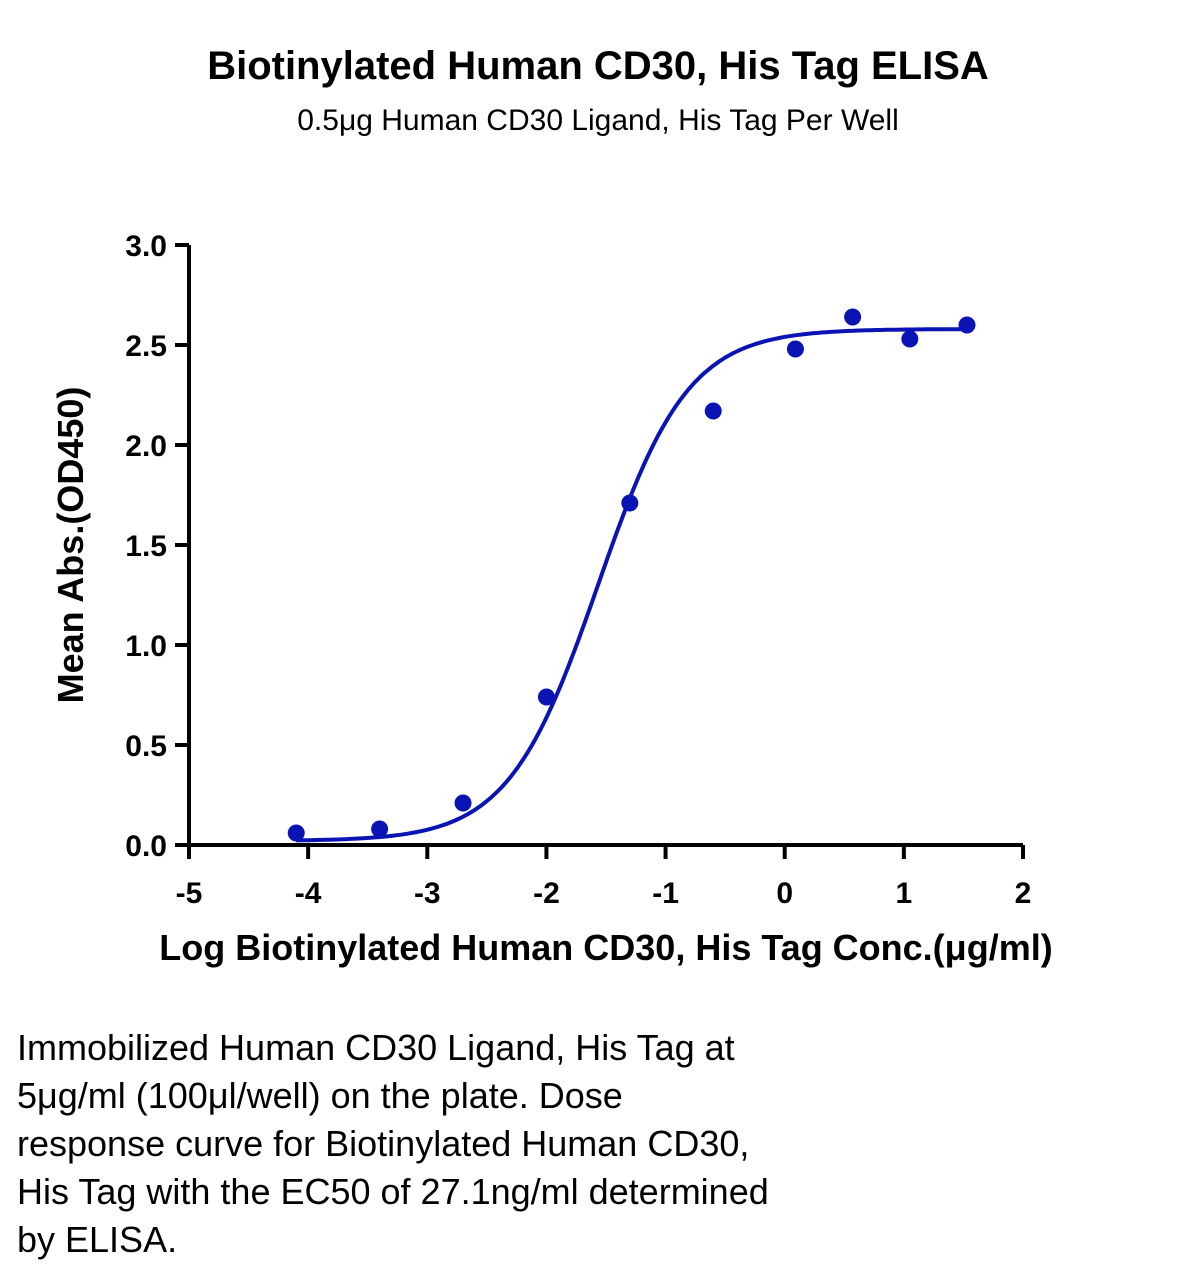 This screenshot has width=1196, height=1282. What do you see at coordinates (146, 546) in the screenshot?
I see `y-tick-label: 1.5` at bounding box center [146, 546].